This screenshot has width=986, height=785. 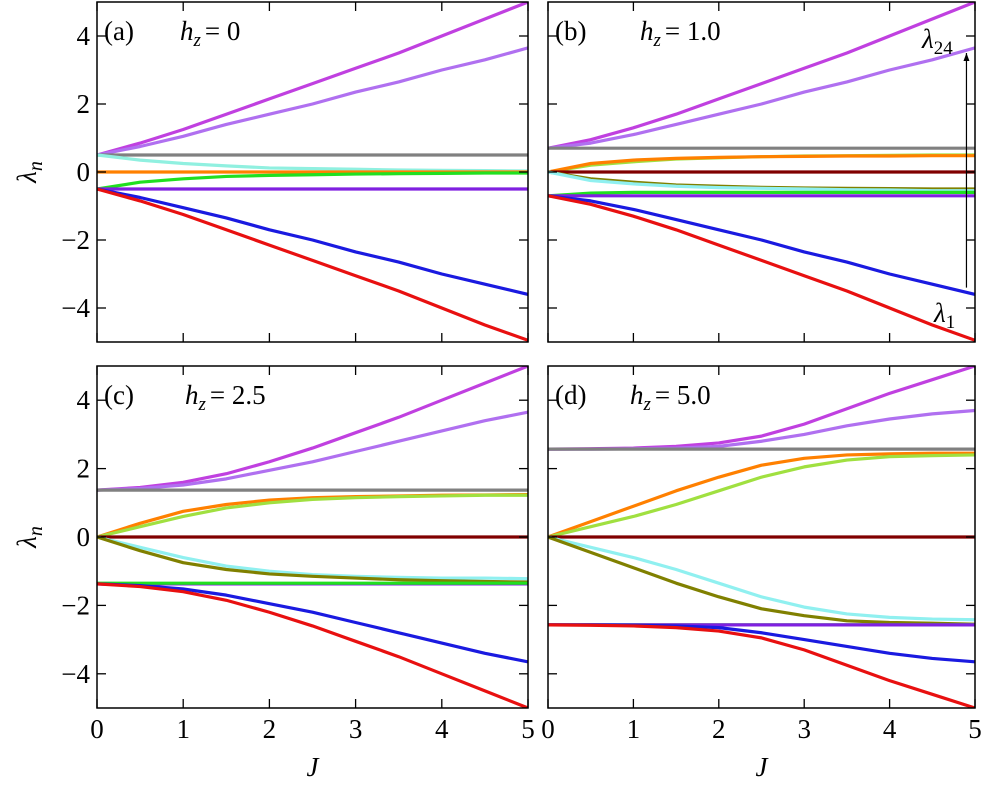 What do you see at coordinates (683, 395) in the screenshot?
I see `title-value: = 5.0` at bounding box center [683, 395].